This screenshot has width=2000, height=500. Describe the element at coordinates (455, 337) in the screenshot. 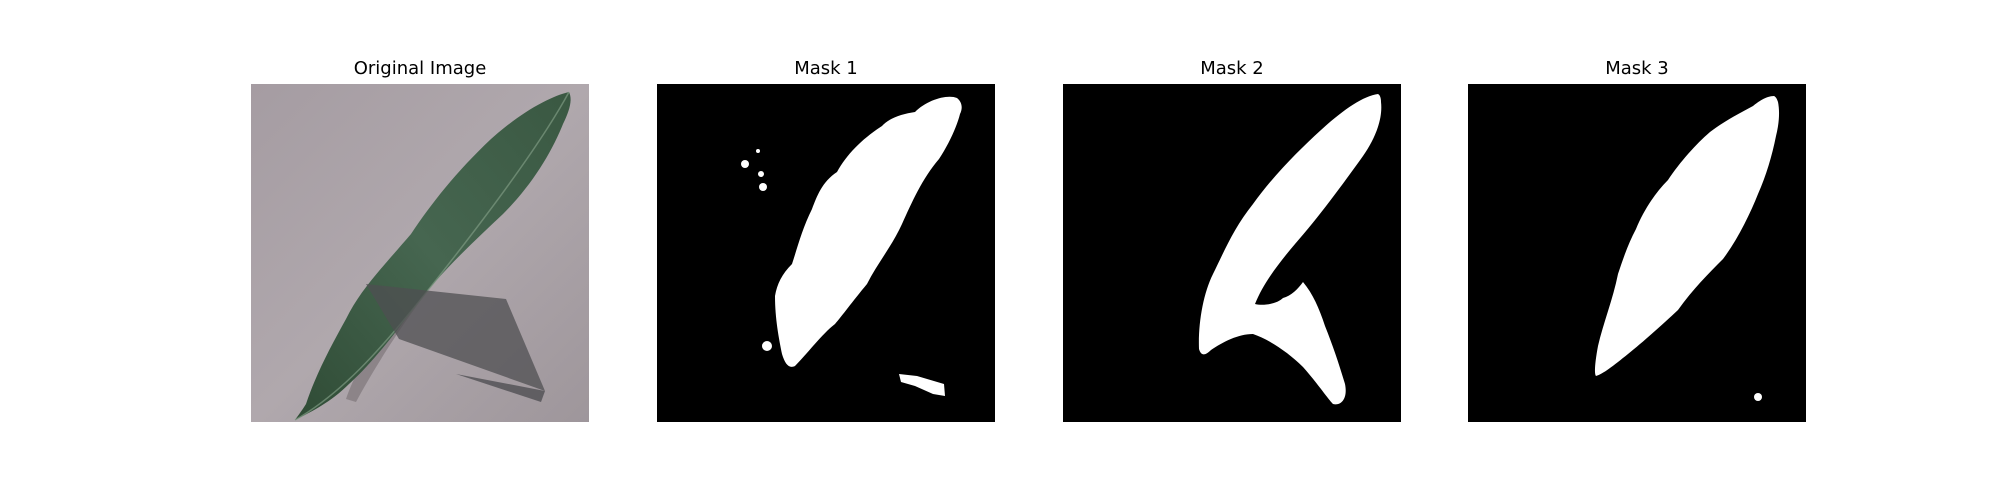

I see `shadow-triangle-upper` at that location.